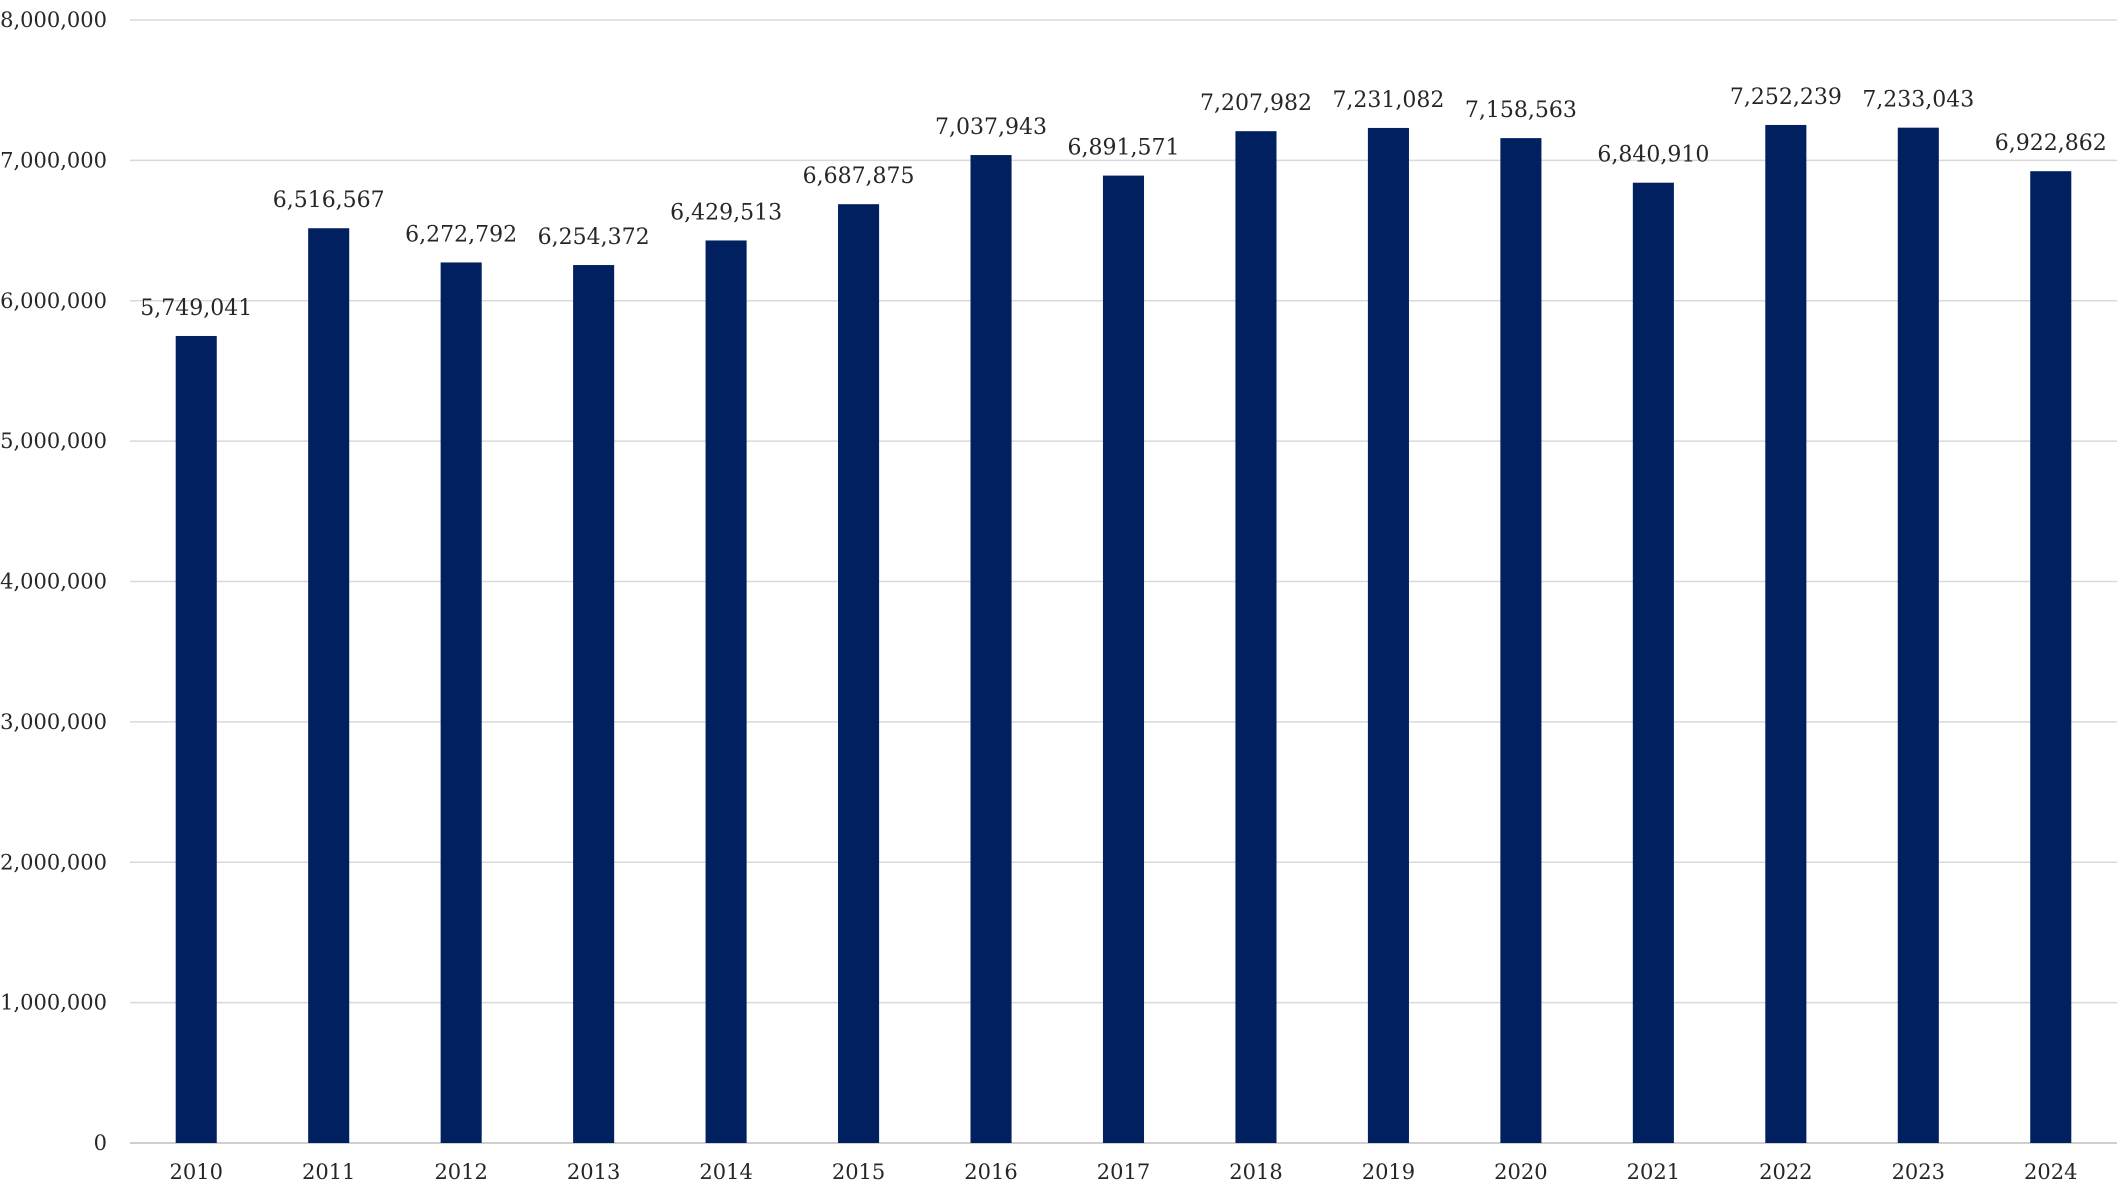  Describe the element at coordinates (460, 1172) in the screenshot. I see `x-tick-label: 2012` at that location.